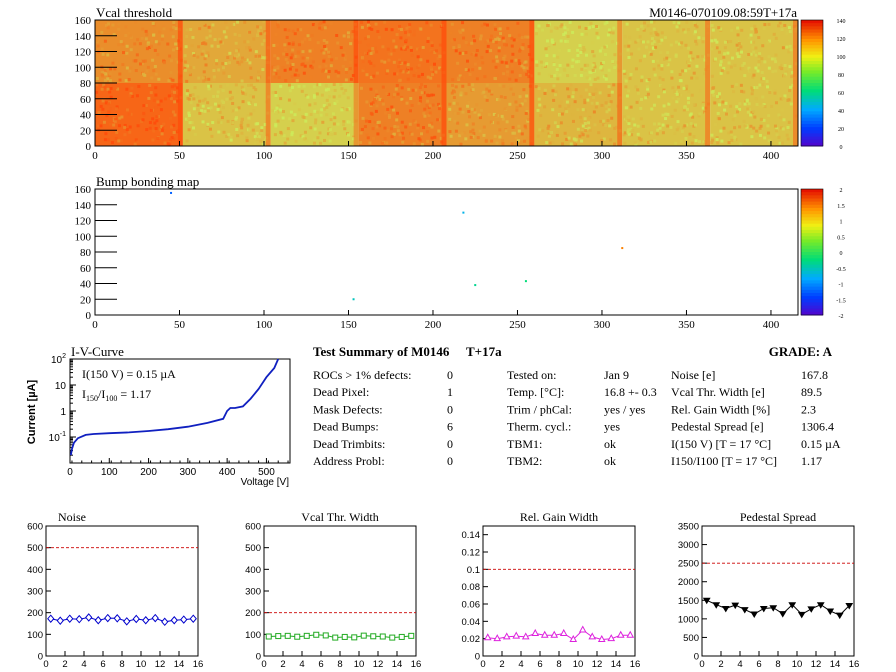 This screenshot has height=672, width=896. I want to click on x-tick-label: 200, so click(433, 325).